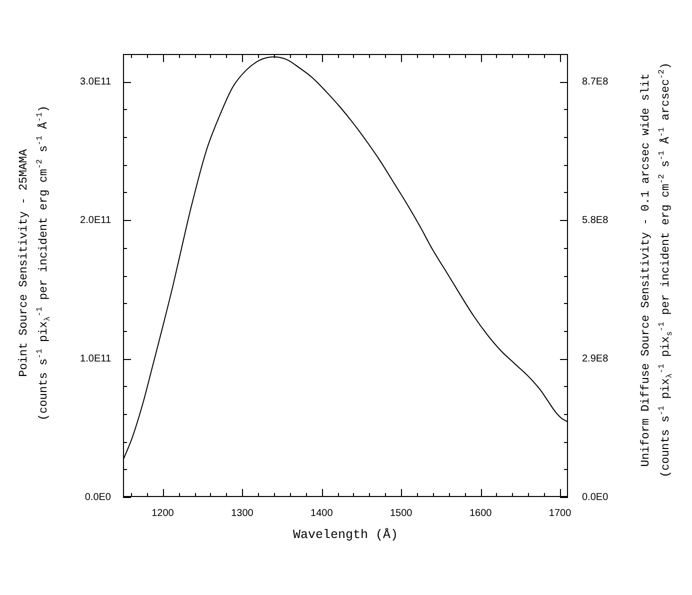 Image resolution: width=692 pixels, height=595 pixels. What do you see at coordinates (595, 358) in the screenshot?
I see `y2-tick-label: 2.9E8` at bounding box center [595, 358].